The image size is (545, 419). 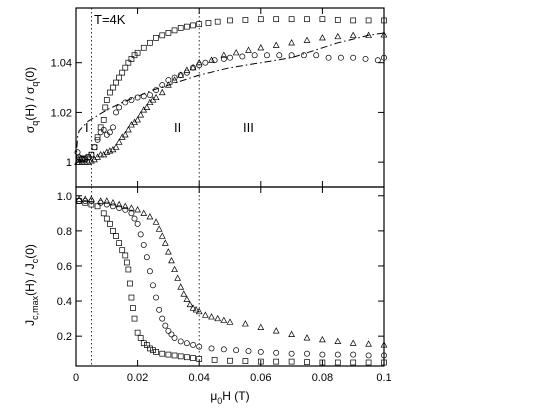 What do you see at coordinates (30, 251) in the screenshot?
I see `bottom-y-label-end: (0)` at bounding box center [30, 251].